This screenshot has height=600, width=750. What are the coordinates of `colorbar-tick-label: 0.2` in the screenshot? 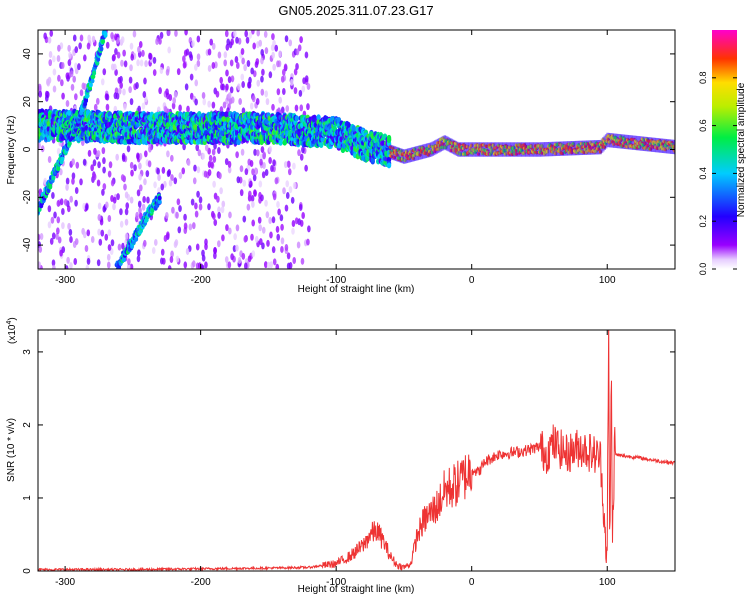 It's located at (703, 221).